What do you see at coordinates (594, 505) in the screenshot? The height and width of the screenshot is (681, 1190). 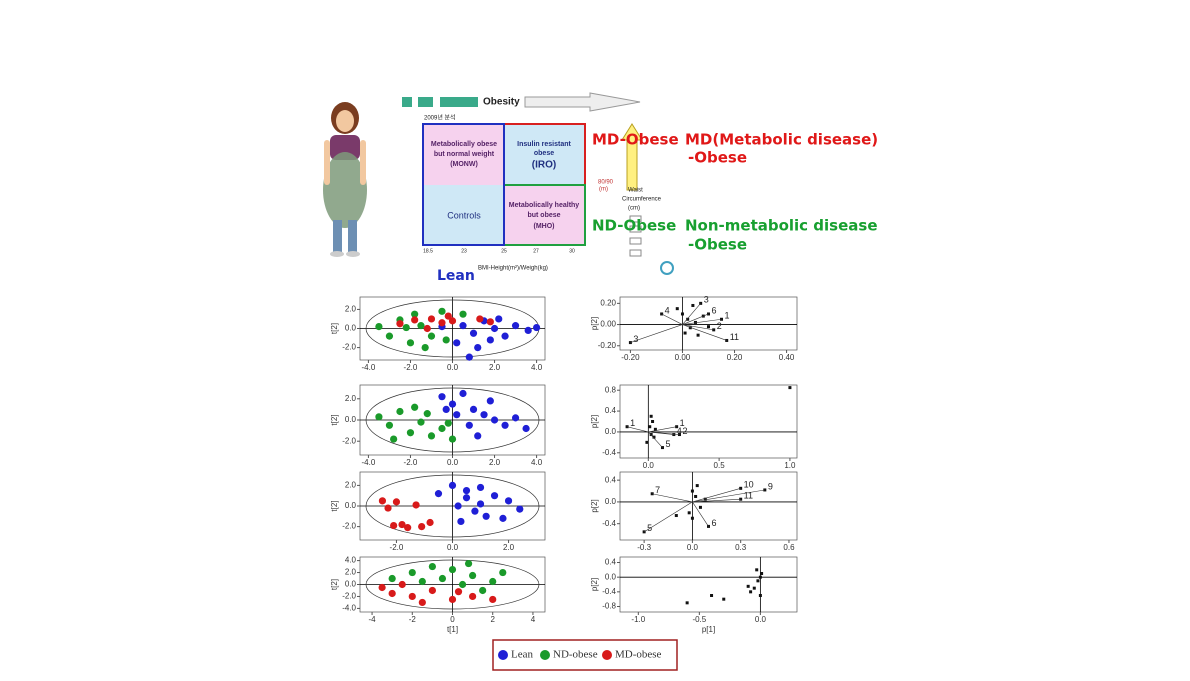 I see `y-axis-label: p[2]` at bounding box center [594, 505].